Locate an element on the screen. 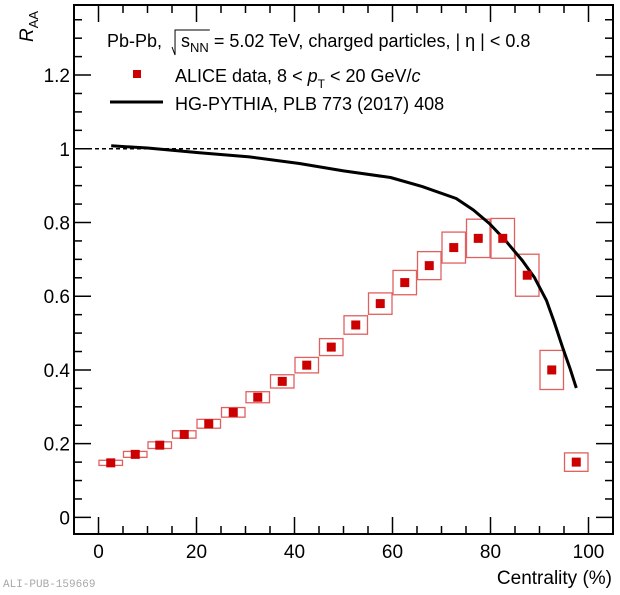 Image resolution: width=620 pixels, height=595 pixels. y-tick-label: 0.2 is located at coordinates (57, 445).